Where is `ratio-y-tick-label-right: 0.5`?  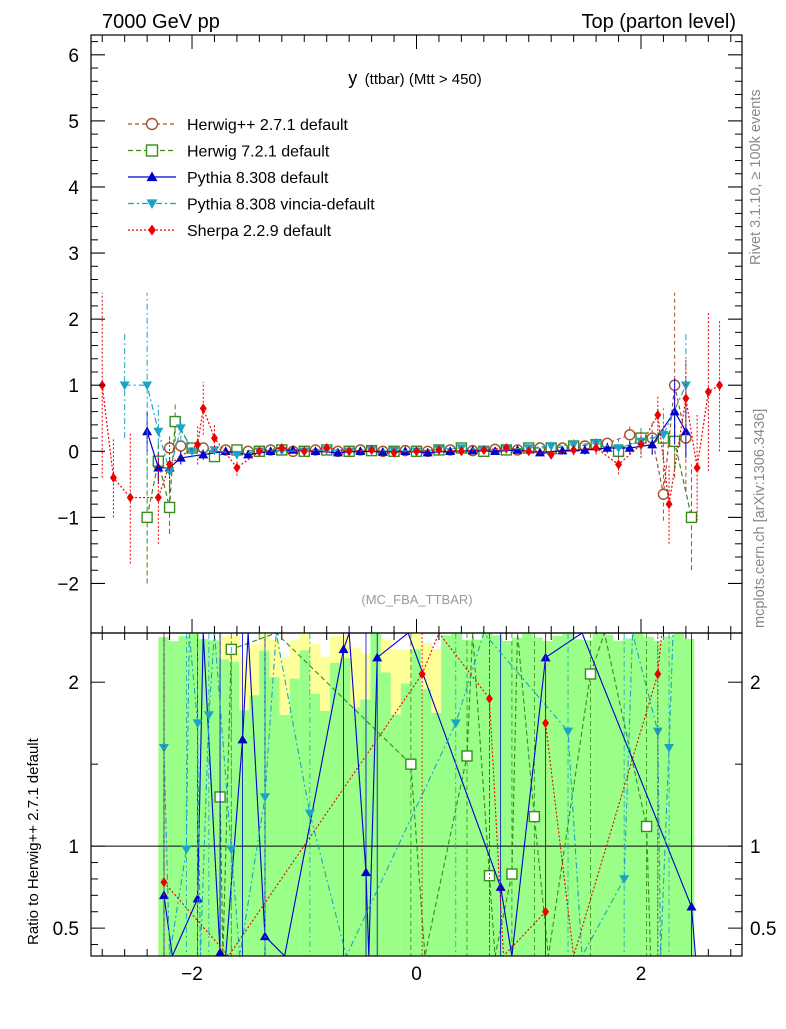
ratio-y-tick-label-right: 0.5 is located at coordinates (763, 929).